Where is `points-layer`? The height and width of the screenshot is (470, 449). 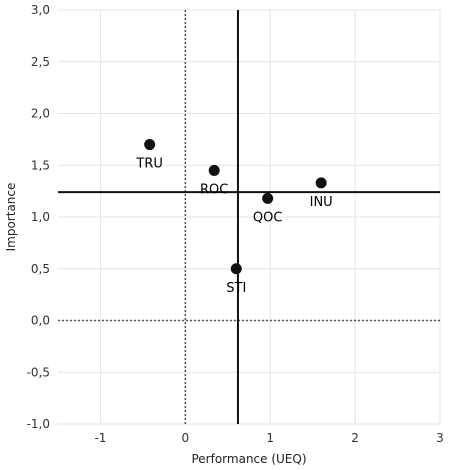 points-layer is located at coordinates (235, 207).